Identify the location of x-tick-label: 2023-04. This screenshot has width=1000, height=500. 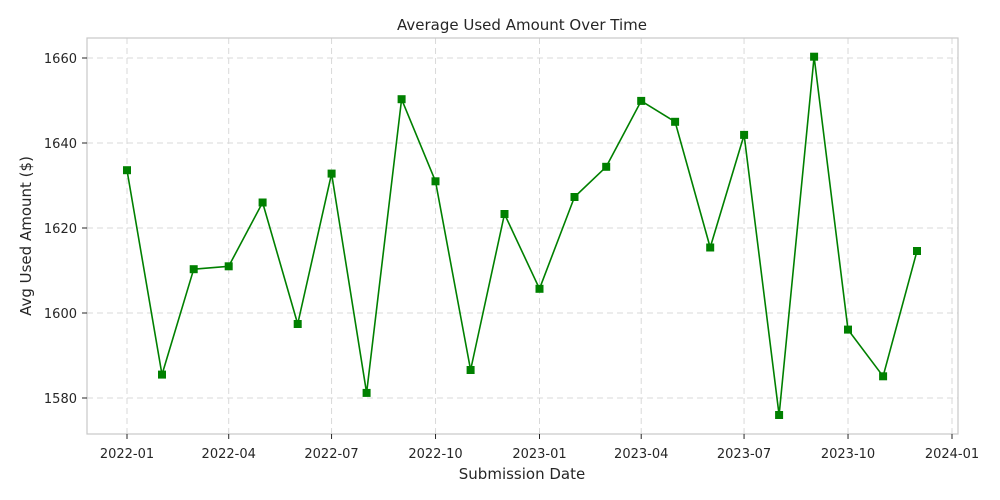
(641, 454).